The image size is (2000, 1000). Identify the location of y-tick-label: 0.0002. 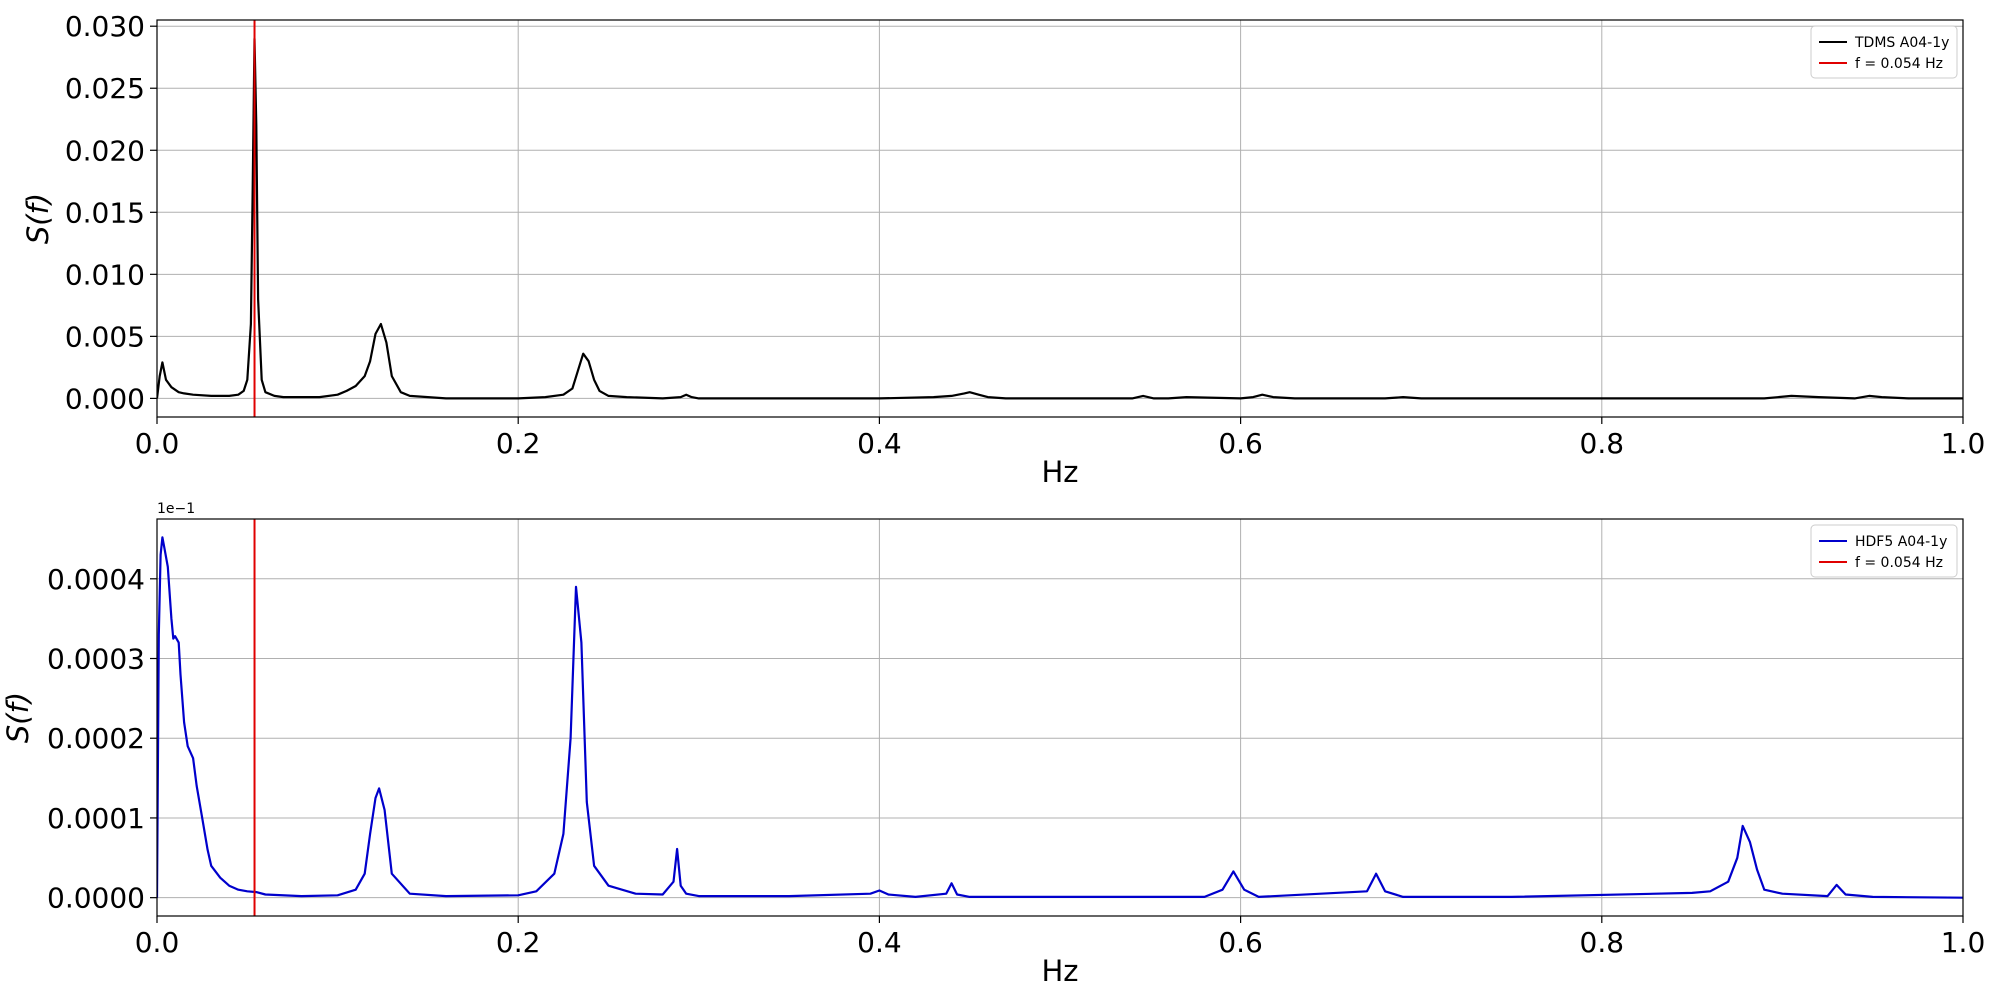
(96, 738).